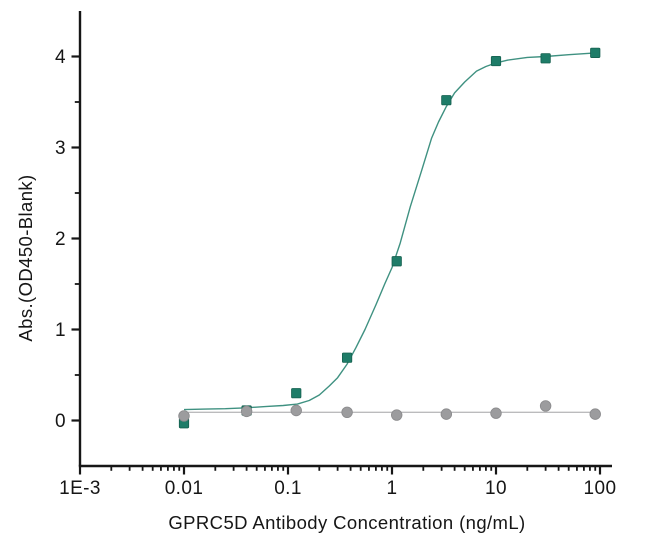 Image resolution: width=650 pixels, height=552 pixels. What do you see at coordinates (60, 421) in the screenshot?
I see `y-tick-label: 0` at bounding box center [60, 421].